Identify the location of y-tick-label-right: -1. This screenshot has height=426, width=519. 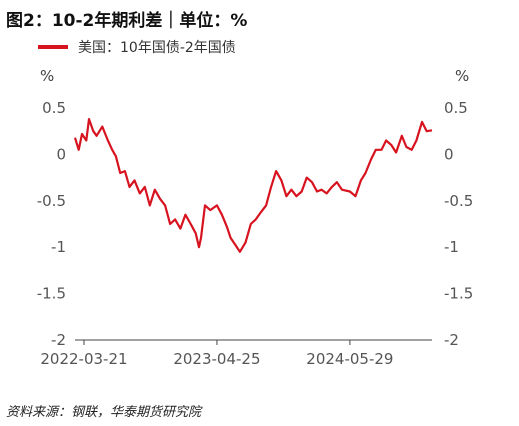
(451, 247).